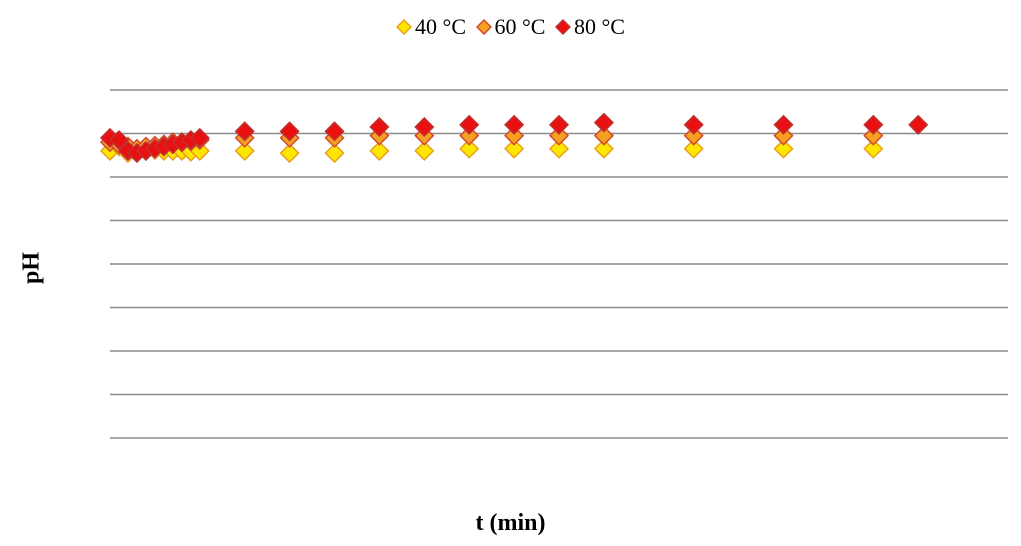 The image size is (1021, 546). I want to click on data-points, so click(514, 138).